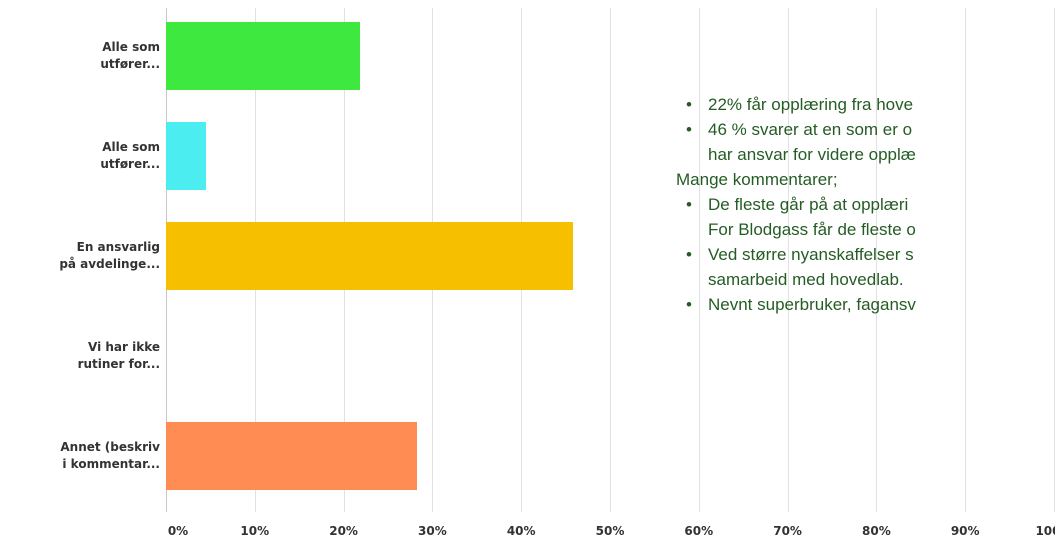 This screenshot has height=544, width=1055. What do you see at coordinates (808, 204) in the screenshot?
I see `note-line: De fleste går på at opplæri` at bounding box center [808, 204].